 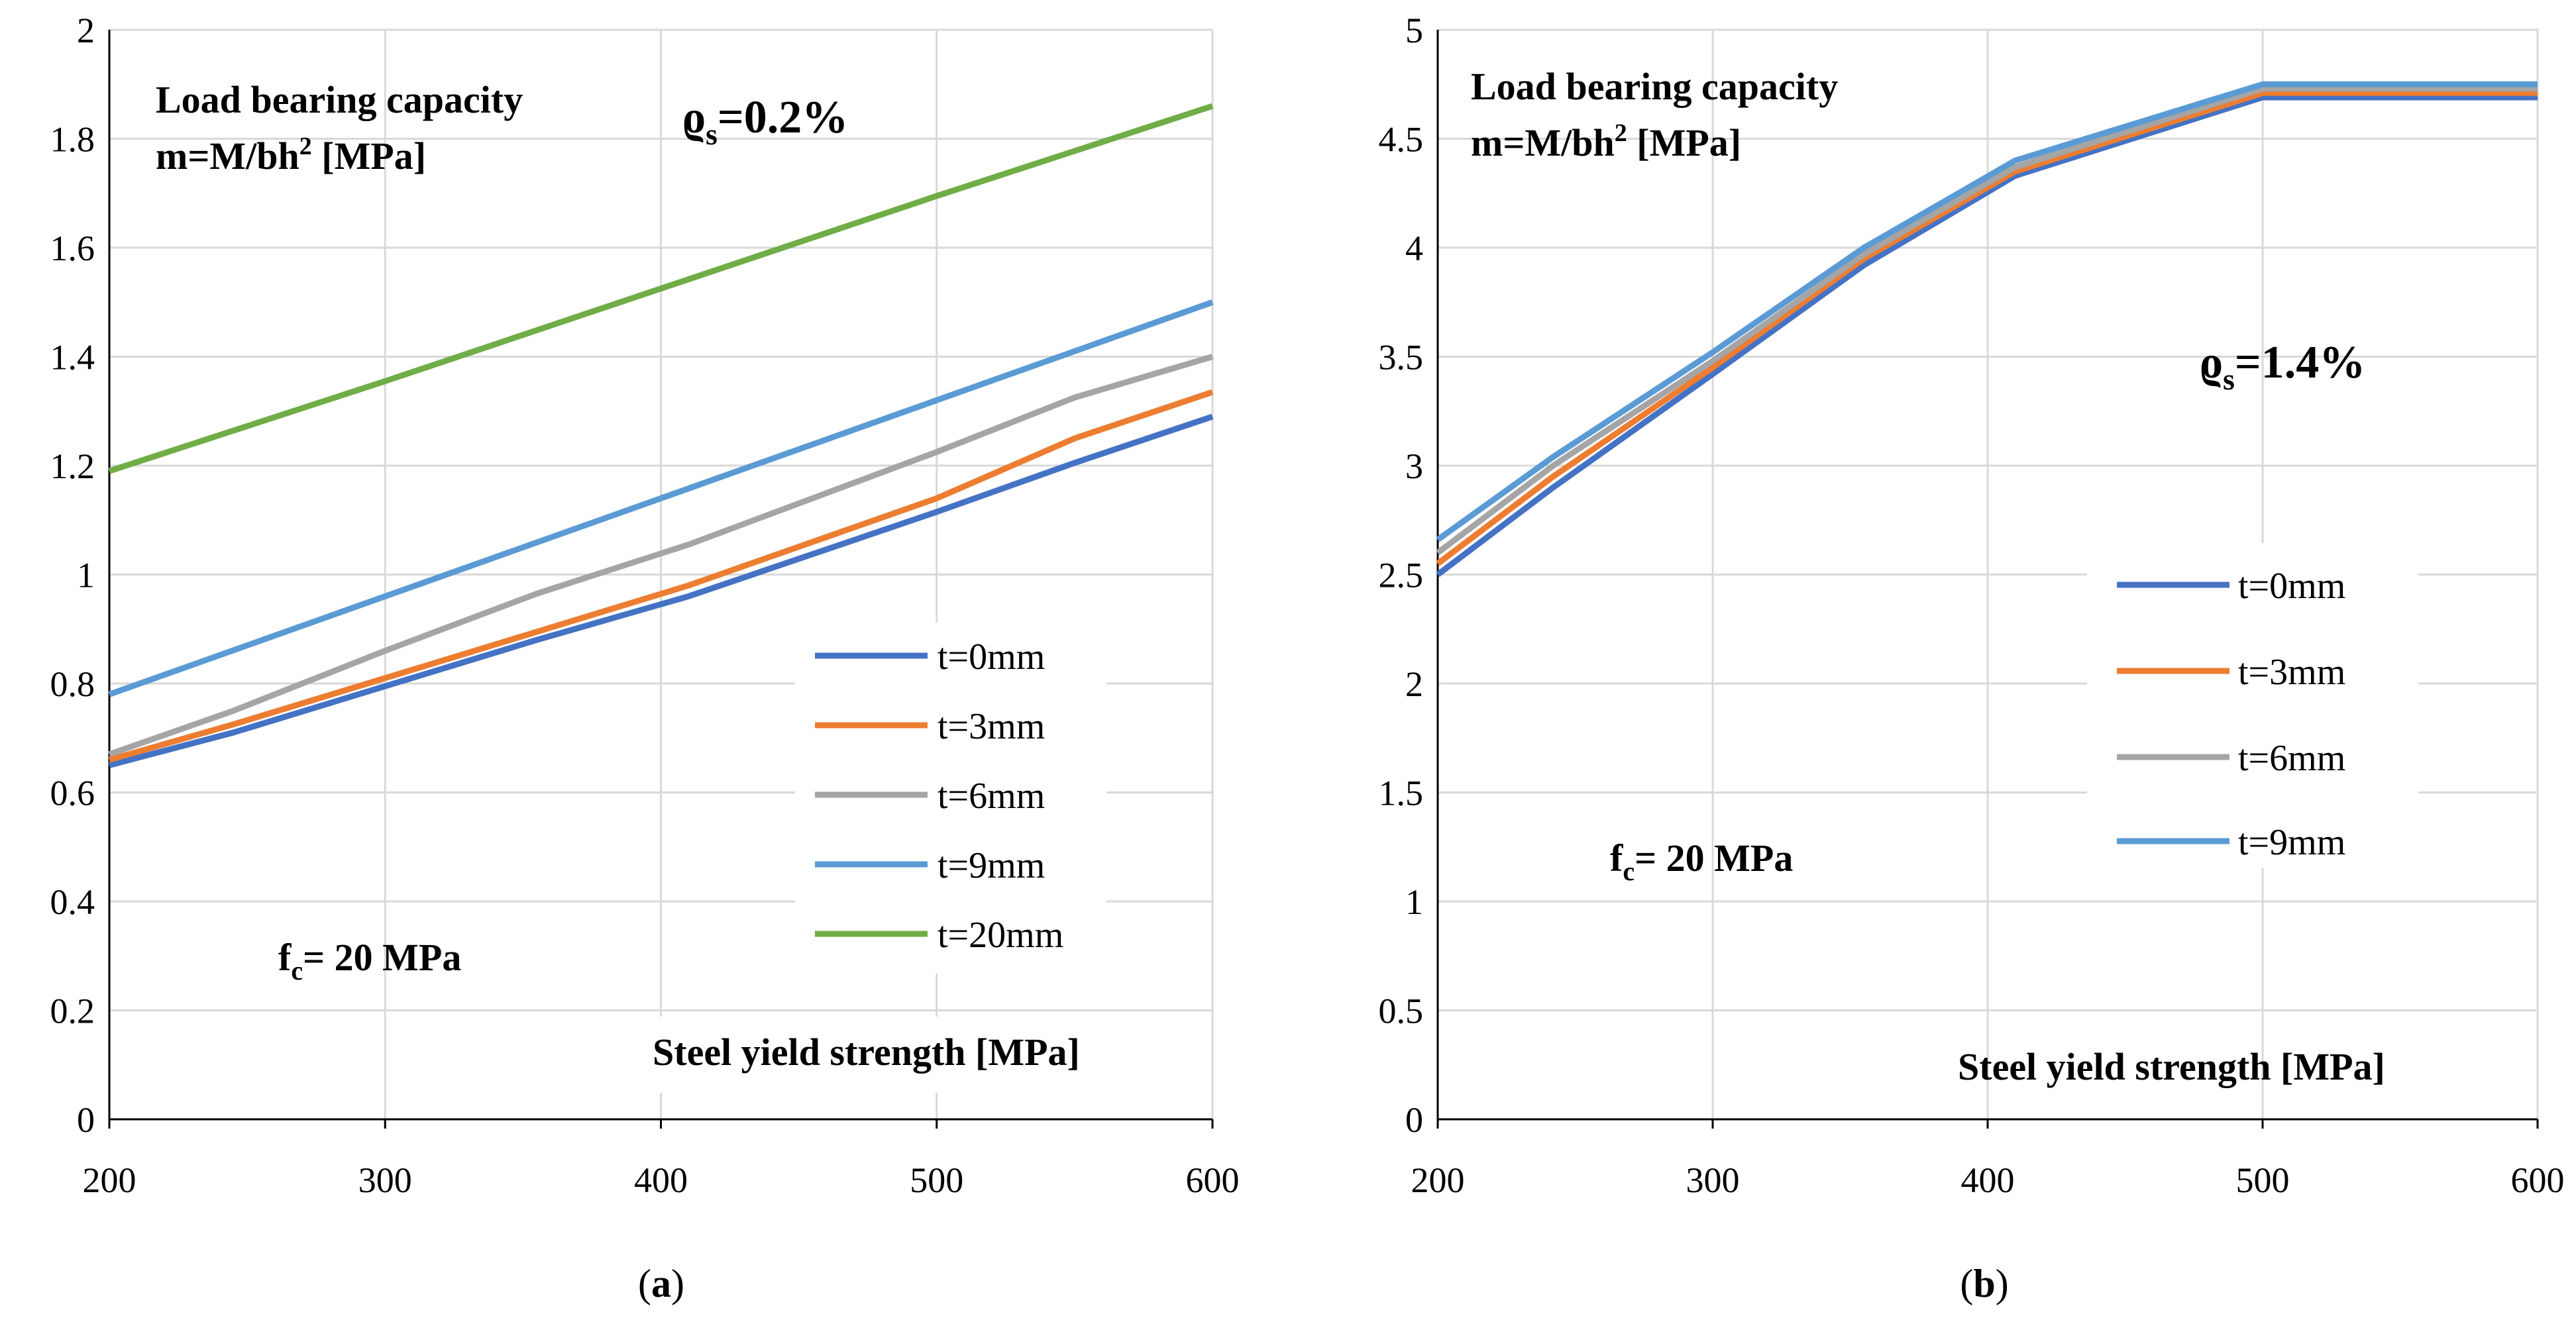 What do you see at coordinates (72, 358) in the screenshot?
I see `y-tick-label-a-7: 1.4` at bounding box center [72, 358].